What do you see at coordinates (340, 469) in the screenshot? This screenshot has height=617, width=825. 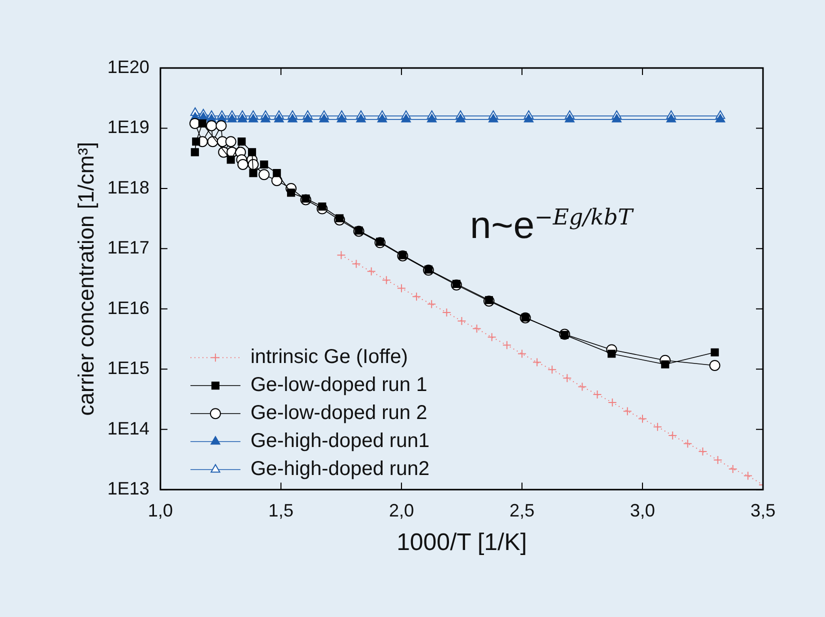 I see `legend-label: Ge-high-doped run2` at bounding box center [340, 469].